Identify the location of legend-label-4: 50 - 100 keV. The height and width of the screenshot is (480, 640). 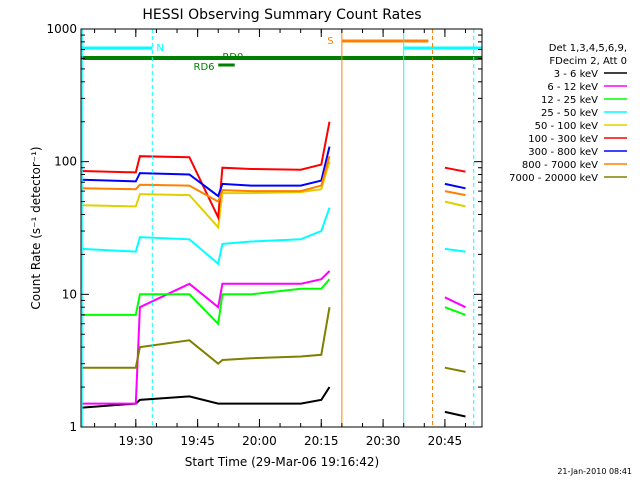
(567, 126).